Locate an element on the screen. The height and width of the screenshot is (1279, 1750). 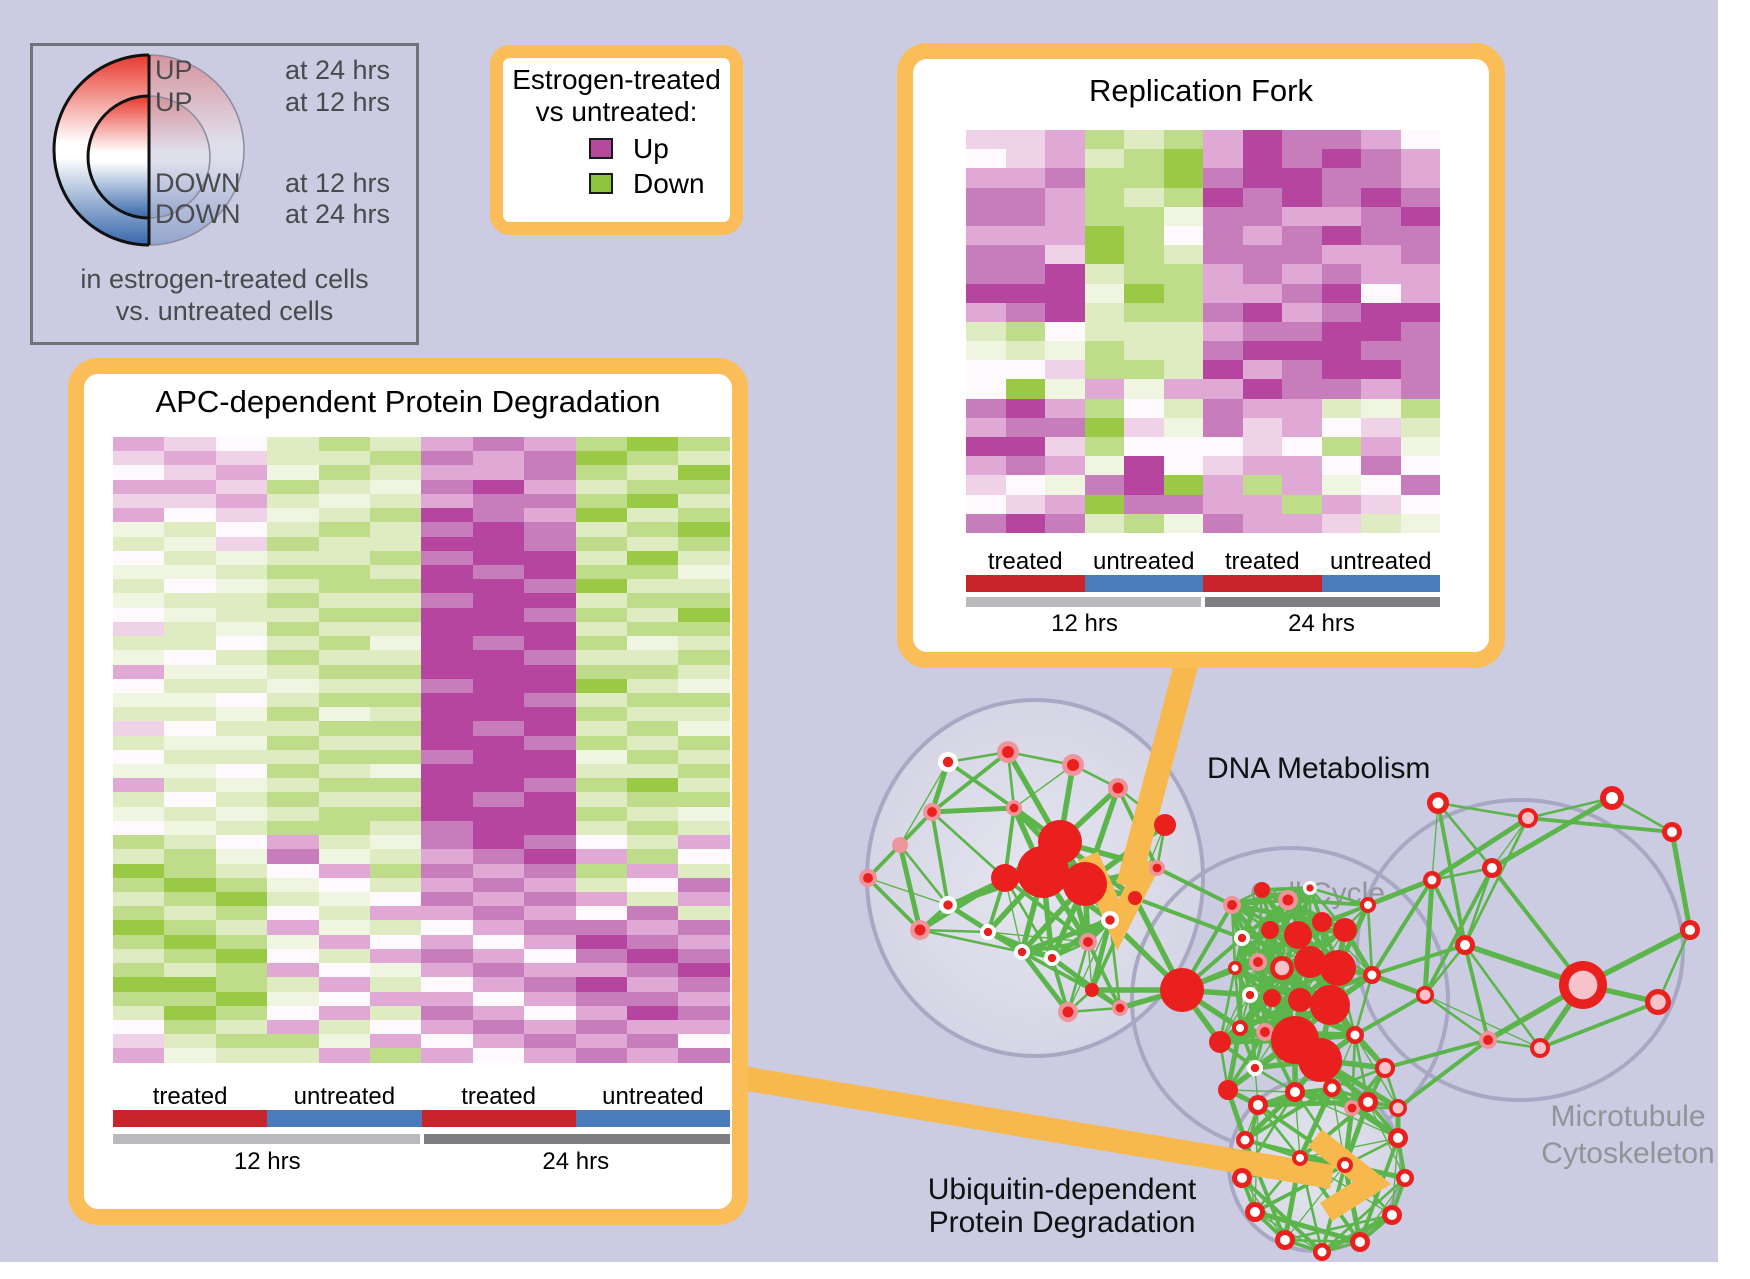
24hrs-label: 24 hrs is located at coordinates (576, 1161).